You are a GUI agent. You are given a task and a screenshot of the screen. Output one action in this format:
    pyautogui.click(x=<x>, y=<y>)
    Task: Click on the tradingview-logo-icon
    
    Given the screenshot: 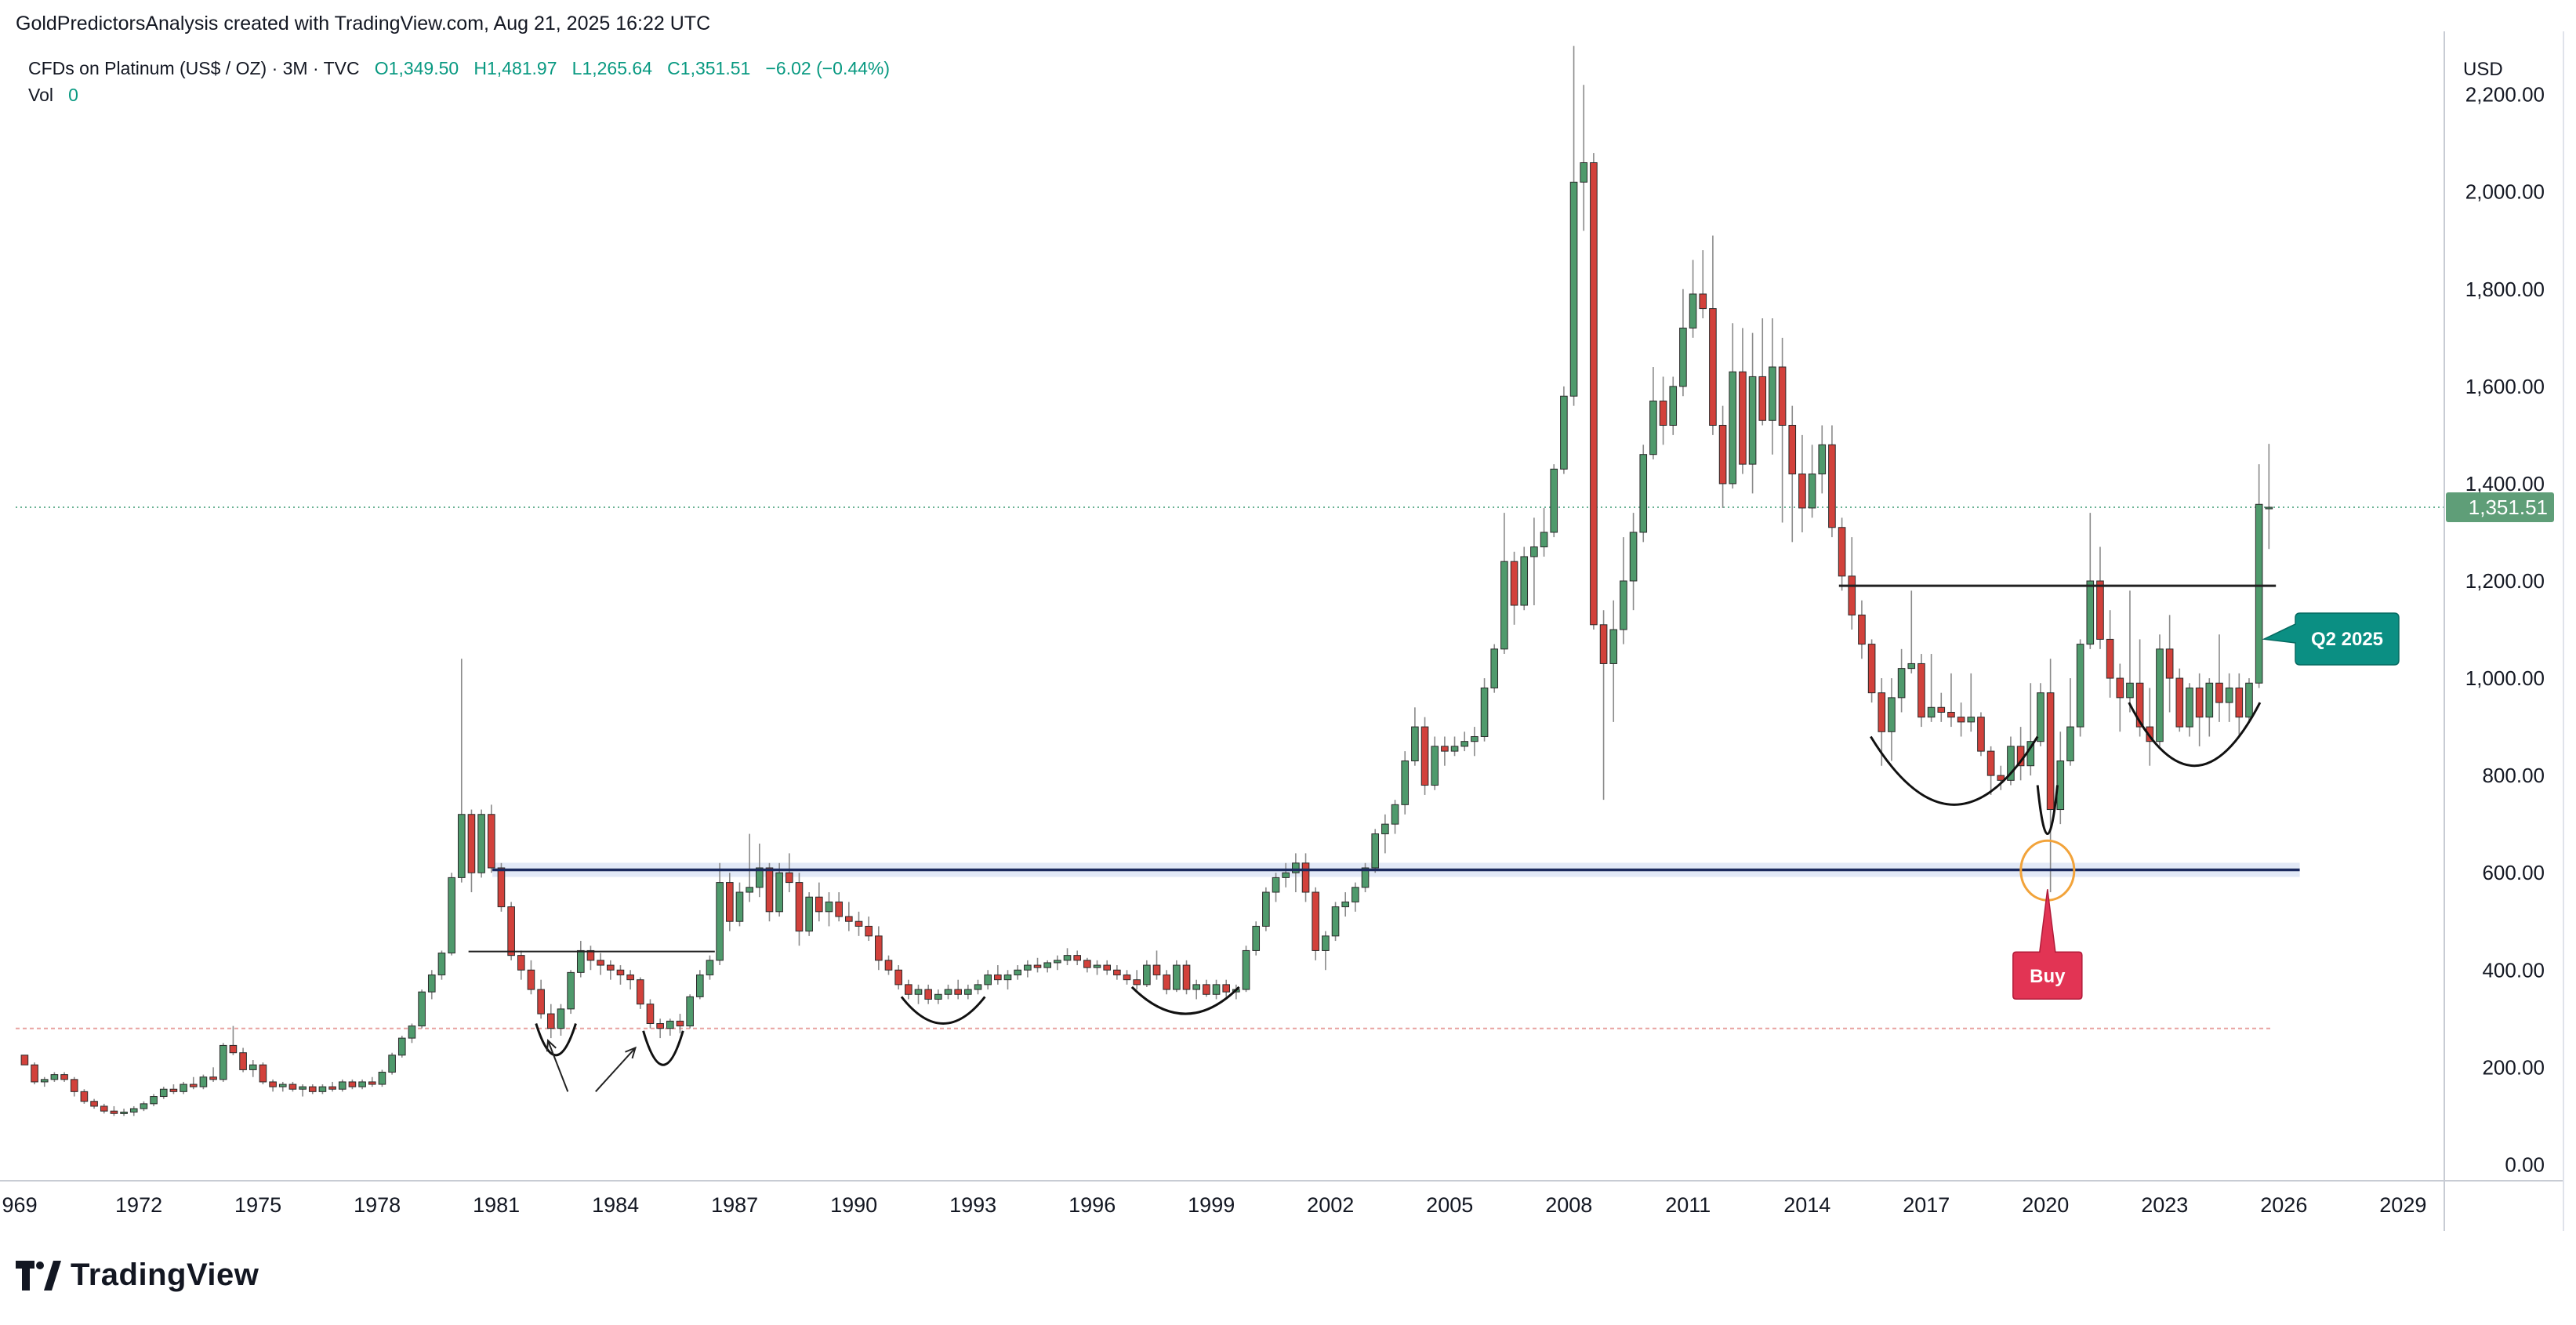 What is the action you would take?
    pyautogui.click(x=39, y=1275)
    